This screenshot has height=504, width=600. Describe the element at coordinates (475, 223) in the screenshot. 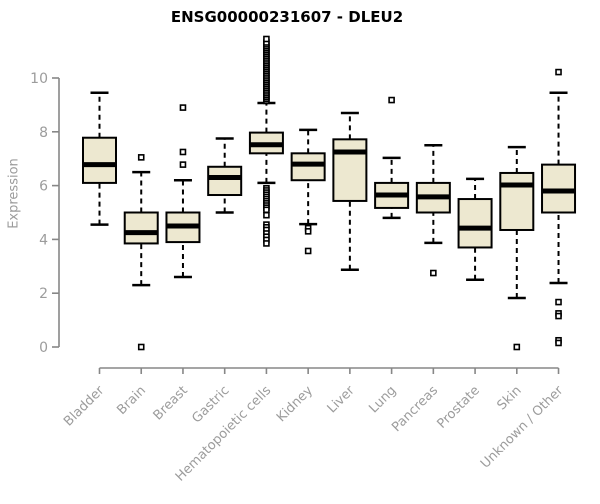

I see `box-prostate` at that location.